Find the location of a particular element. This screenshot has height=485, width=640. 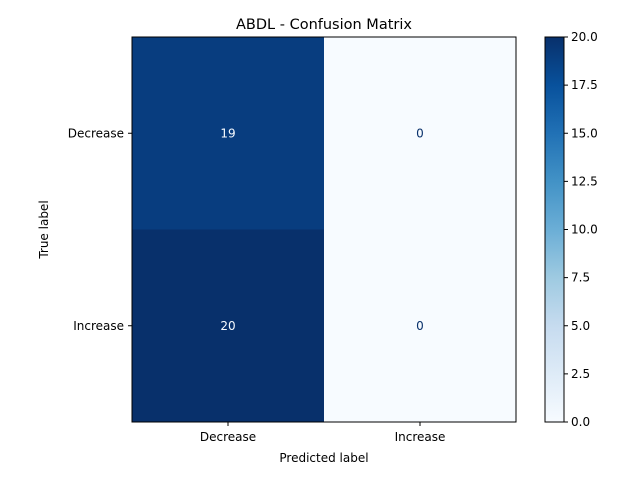

cell-value-label: 20 is located at coordinates (227, 326).